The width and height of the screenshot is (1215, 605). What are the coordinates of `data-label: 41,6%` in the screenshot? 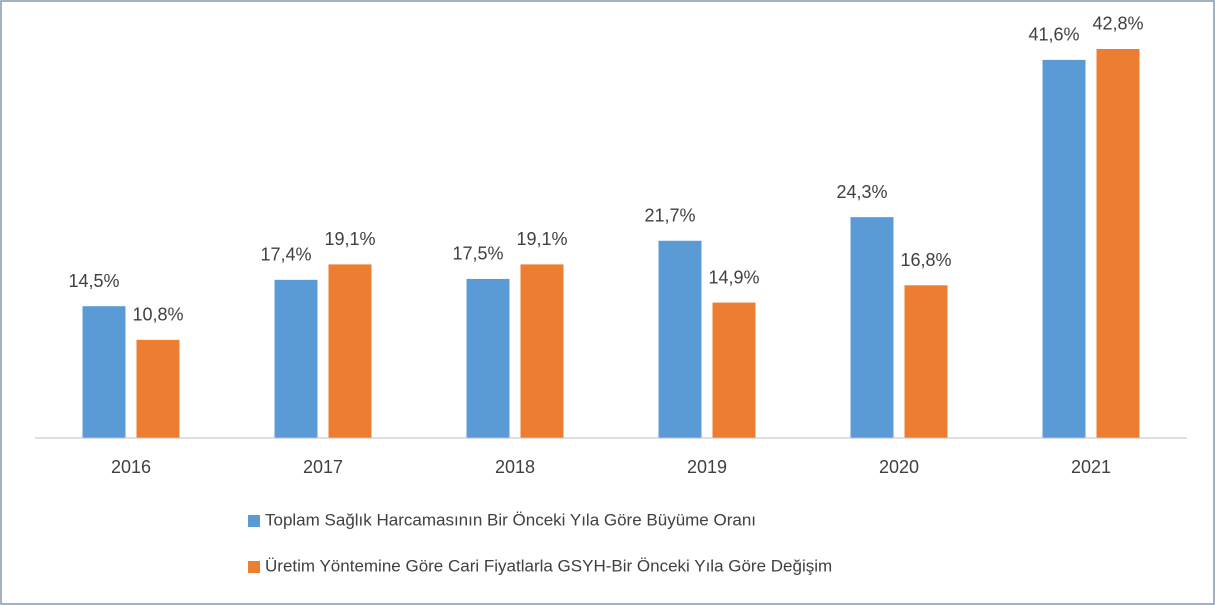 It's located at (1053, 35).